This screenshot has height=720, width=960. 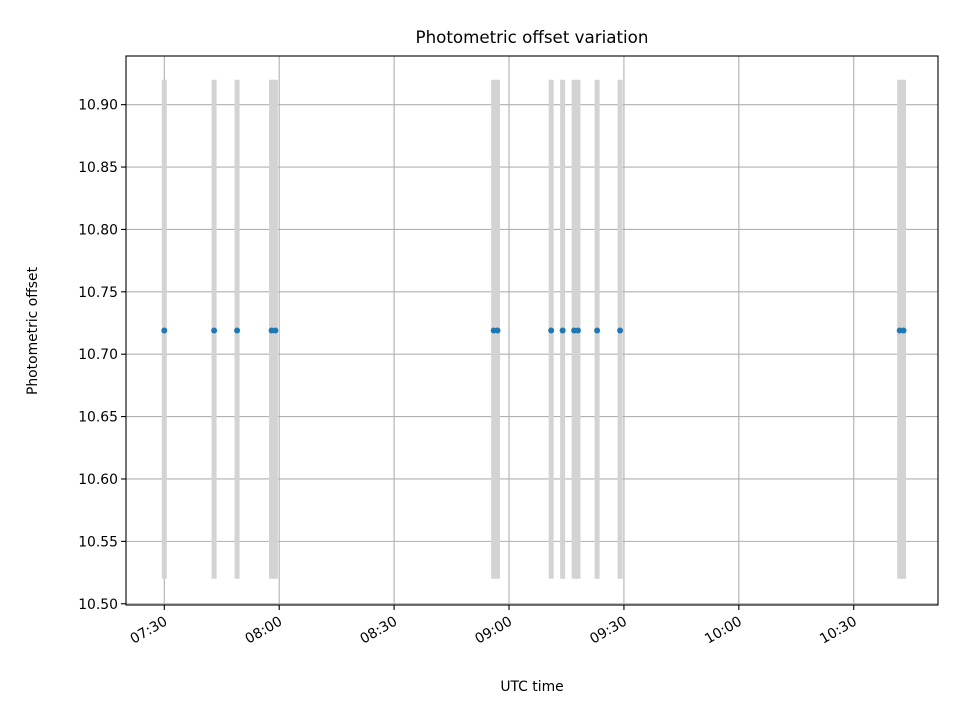 What do you see at coordinates (98, 230) in the screenshot?
I see `y-tick-label: 10.80` at bounding box center [98, 230].